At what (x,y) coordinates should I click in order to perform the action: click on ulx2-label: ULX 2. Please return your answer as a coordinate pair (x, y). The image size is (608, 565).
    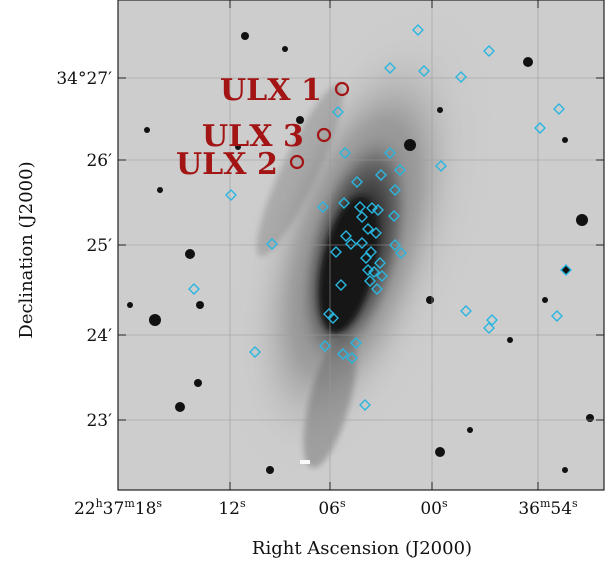
    Looking at the image, I should click on (227, 164).